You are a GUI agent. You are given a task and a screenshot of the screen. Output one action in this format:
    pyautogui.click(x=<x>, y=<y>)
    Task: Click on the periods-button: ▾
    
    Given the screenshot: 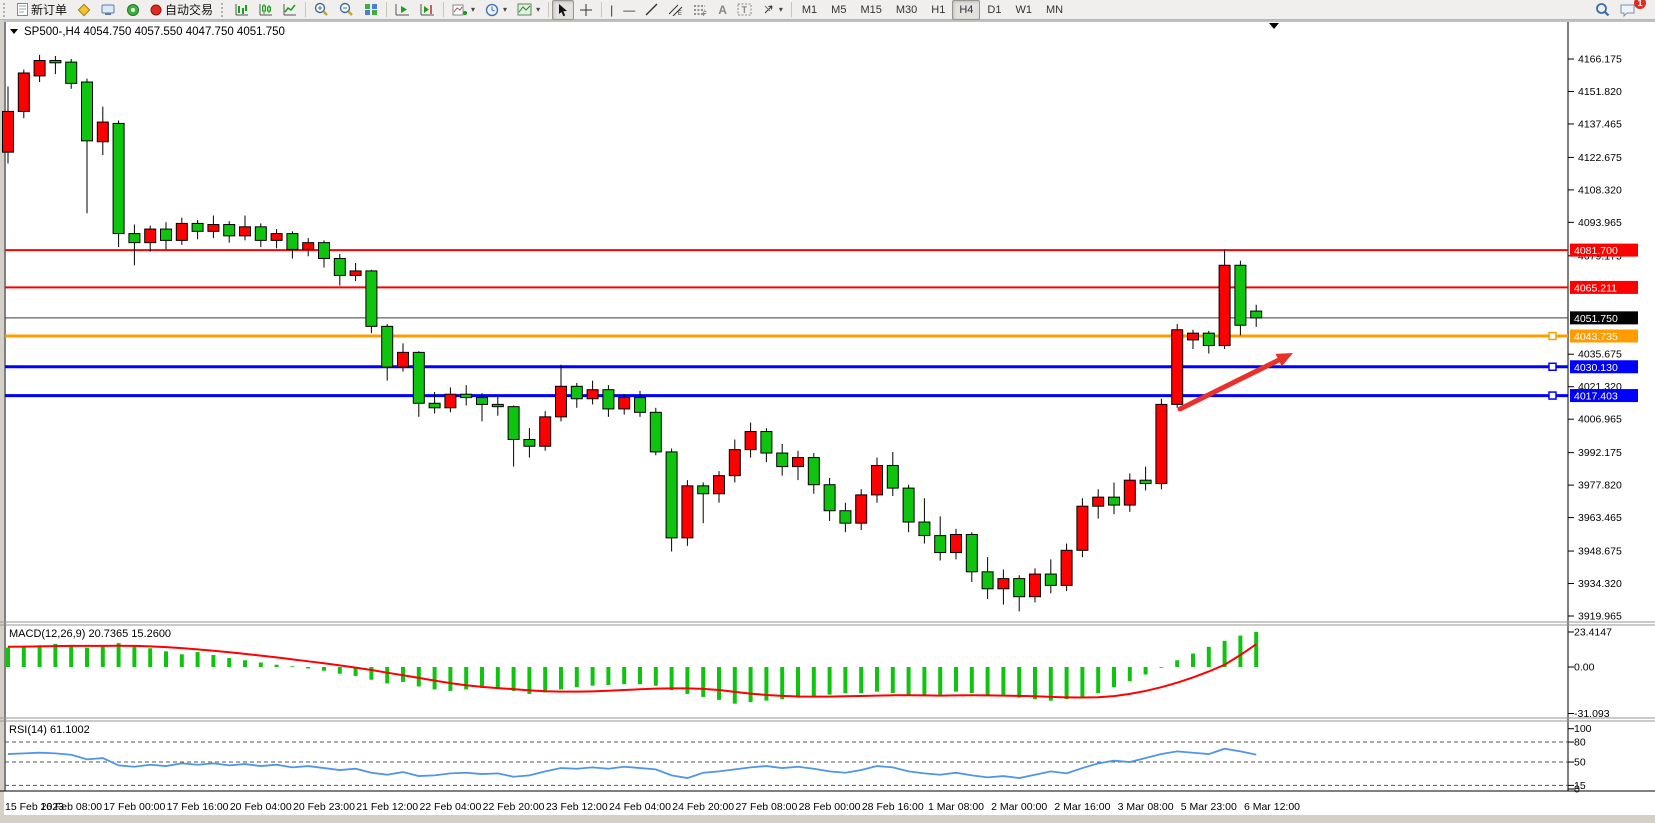 What is the action you would take?
    pyautogui.click(x=496, y=10)
    